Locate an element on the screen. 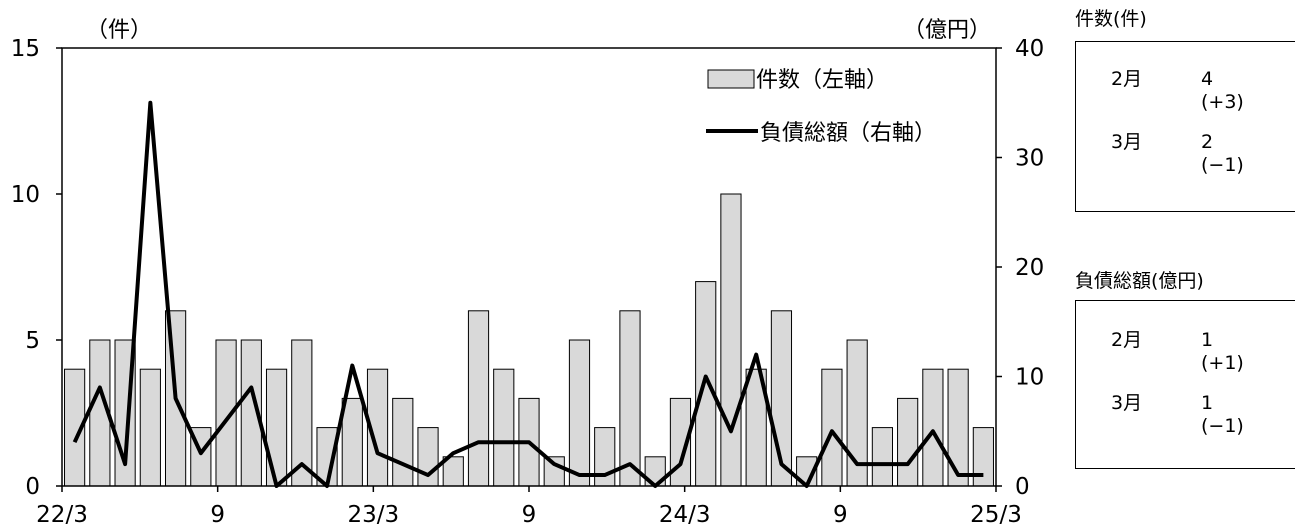  count-value: 4 is located at coordinates (1207, 79).